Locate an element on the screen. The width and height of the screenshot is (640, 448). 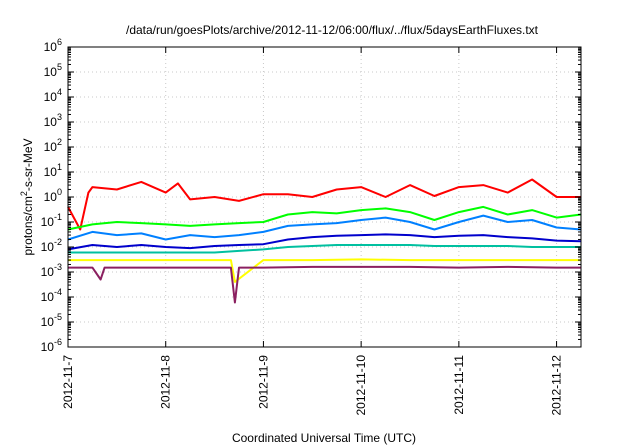
y-tick-label: 10⁶ is located at coordinates (53, 45).